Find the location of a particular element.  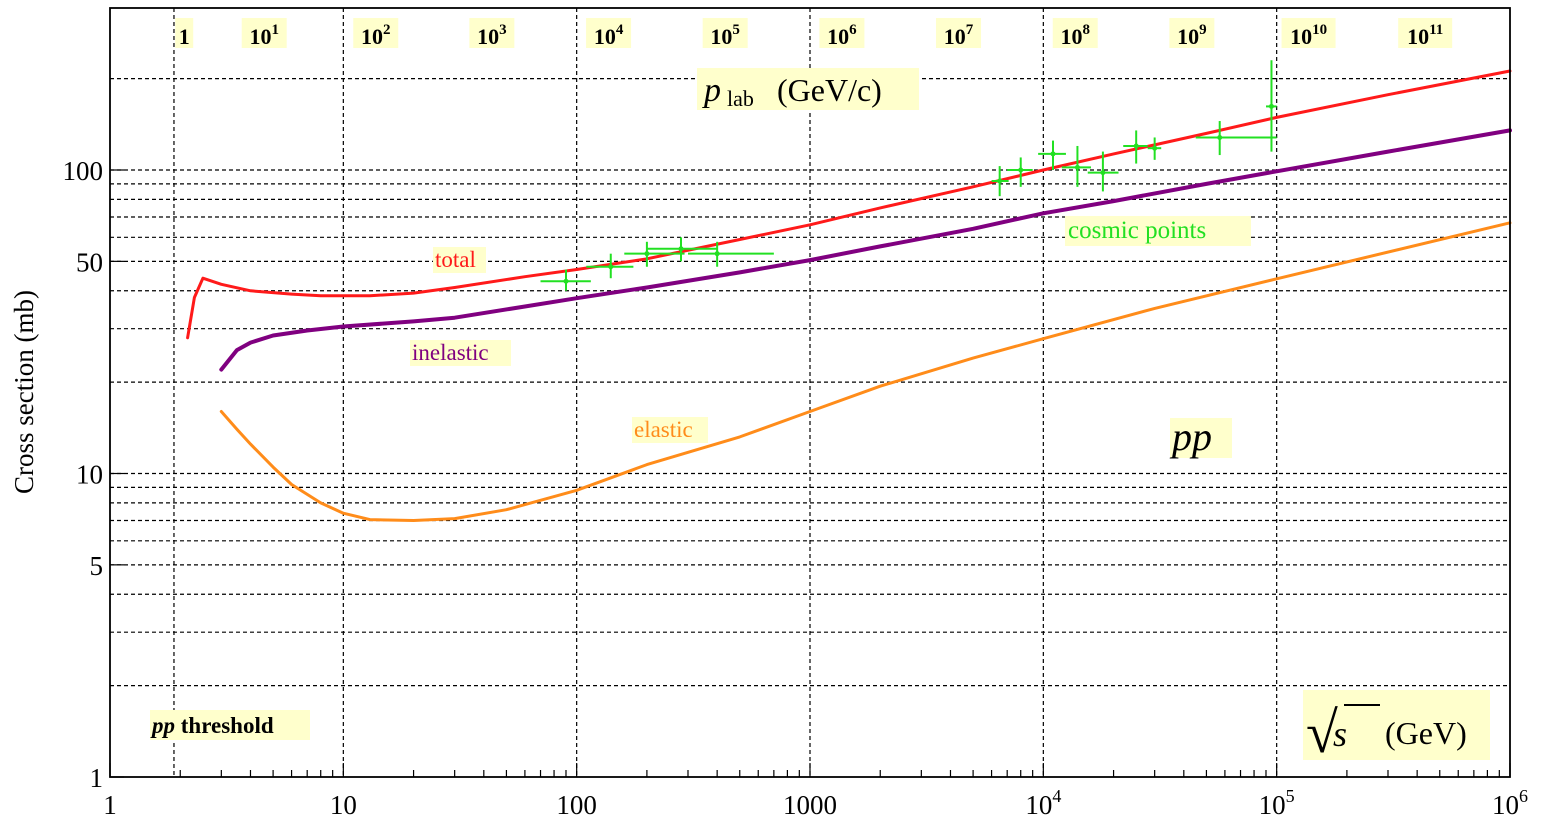

threshold-text: threshold is located at coordinates (224, 725).